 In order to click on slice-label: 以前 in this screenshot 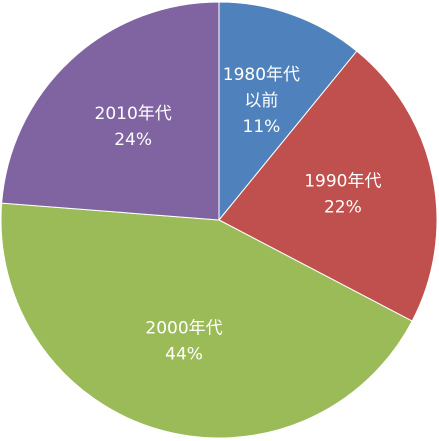, I will do `click(261, 101)`.